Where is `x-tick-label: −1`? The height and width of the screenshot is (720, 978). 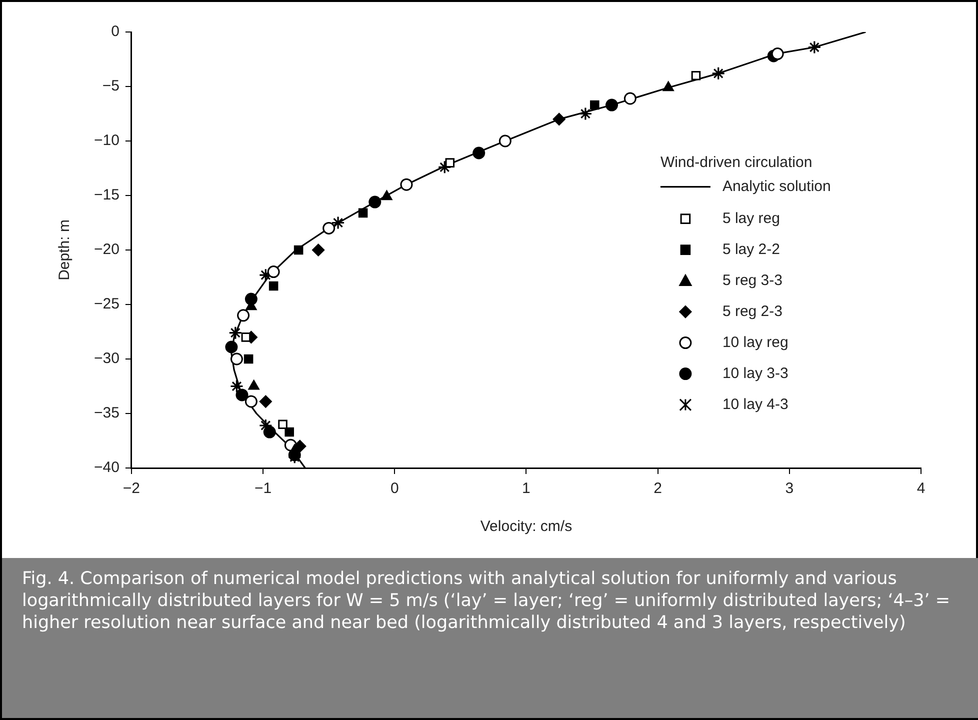 x-tick-label: −1 is located at coordinates (263, 489).